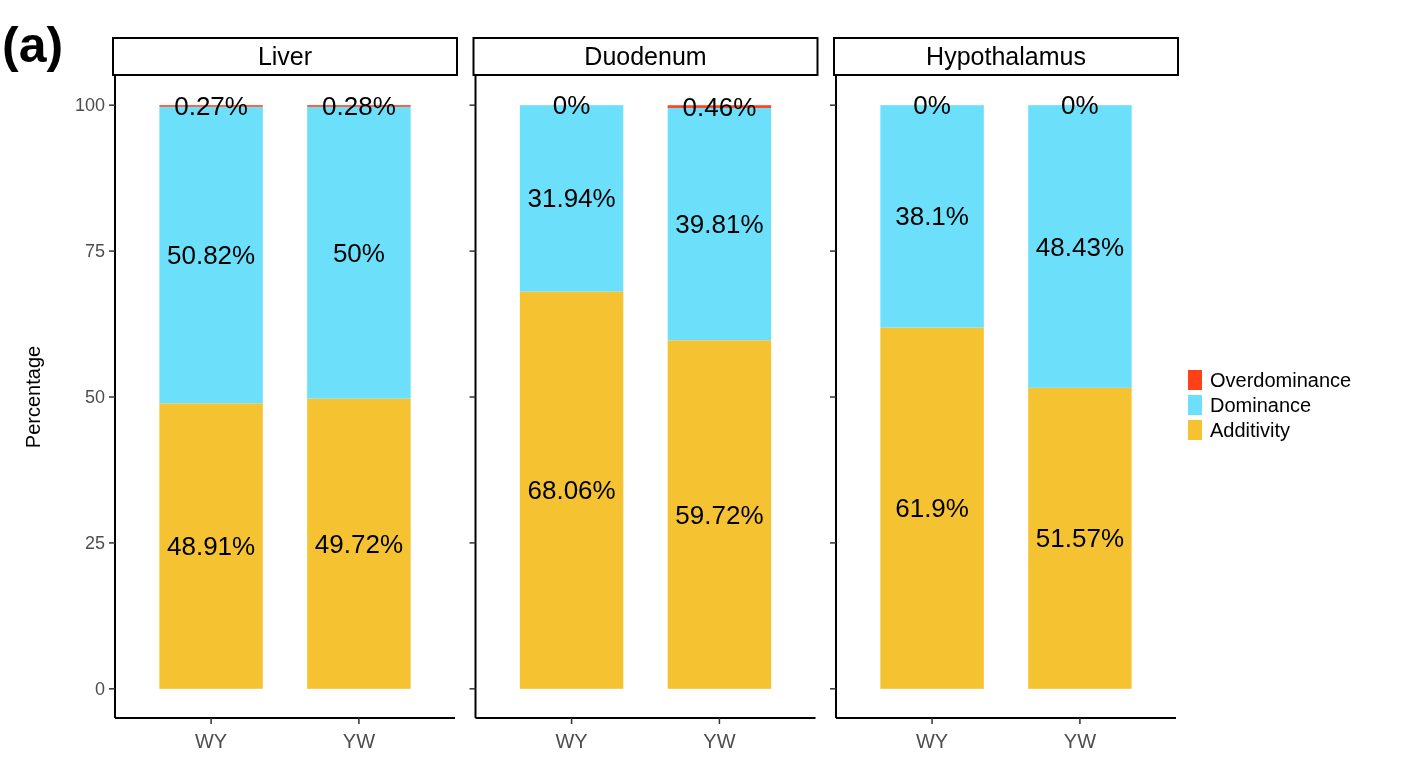  I want to click on legend-label: Dominance, so click(1261, 405).